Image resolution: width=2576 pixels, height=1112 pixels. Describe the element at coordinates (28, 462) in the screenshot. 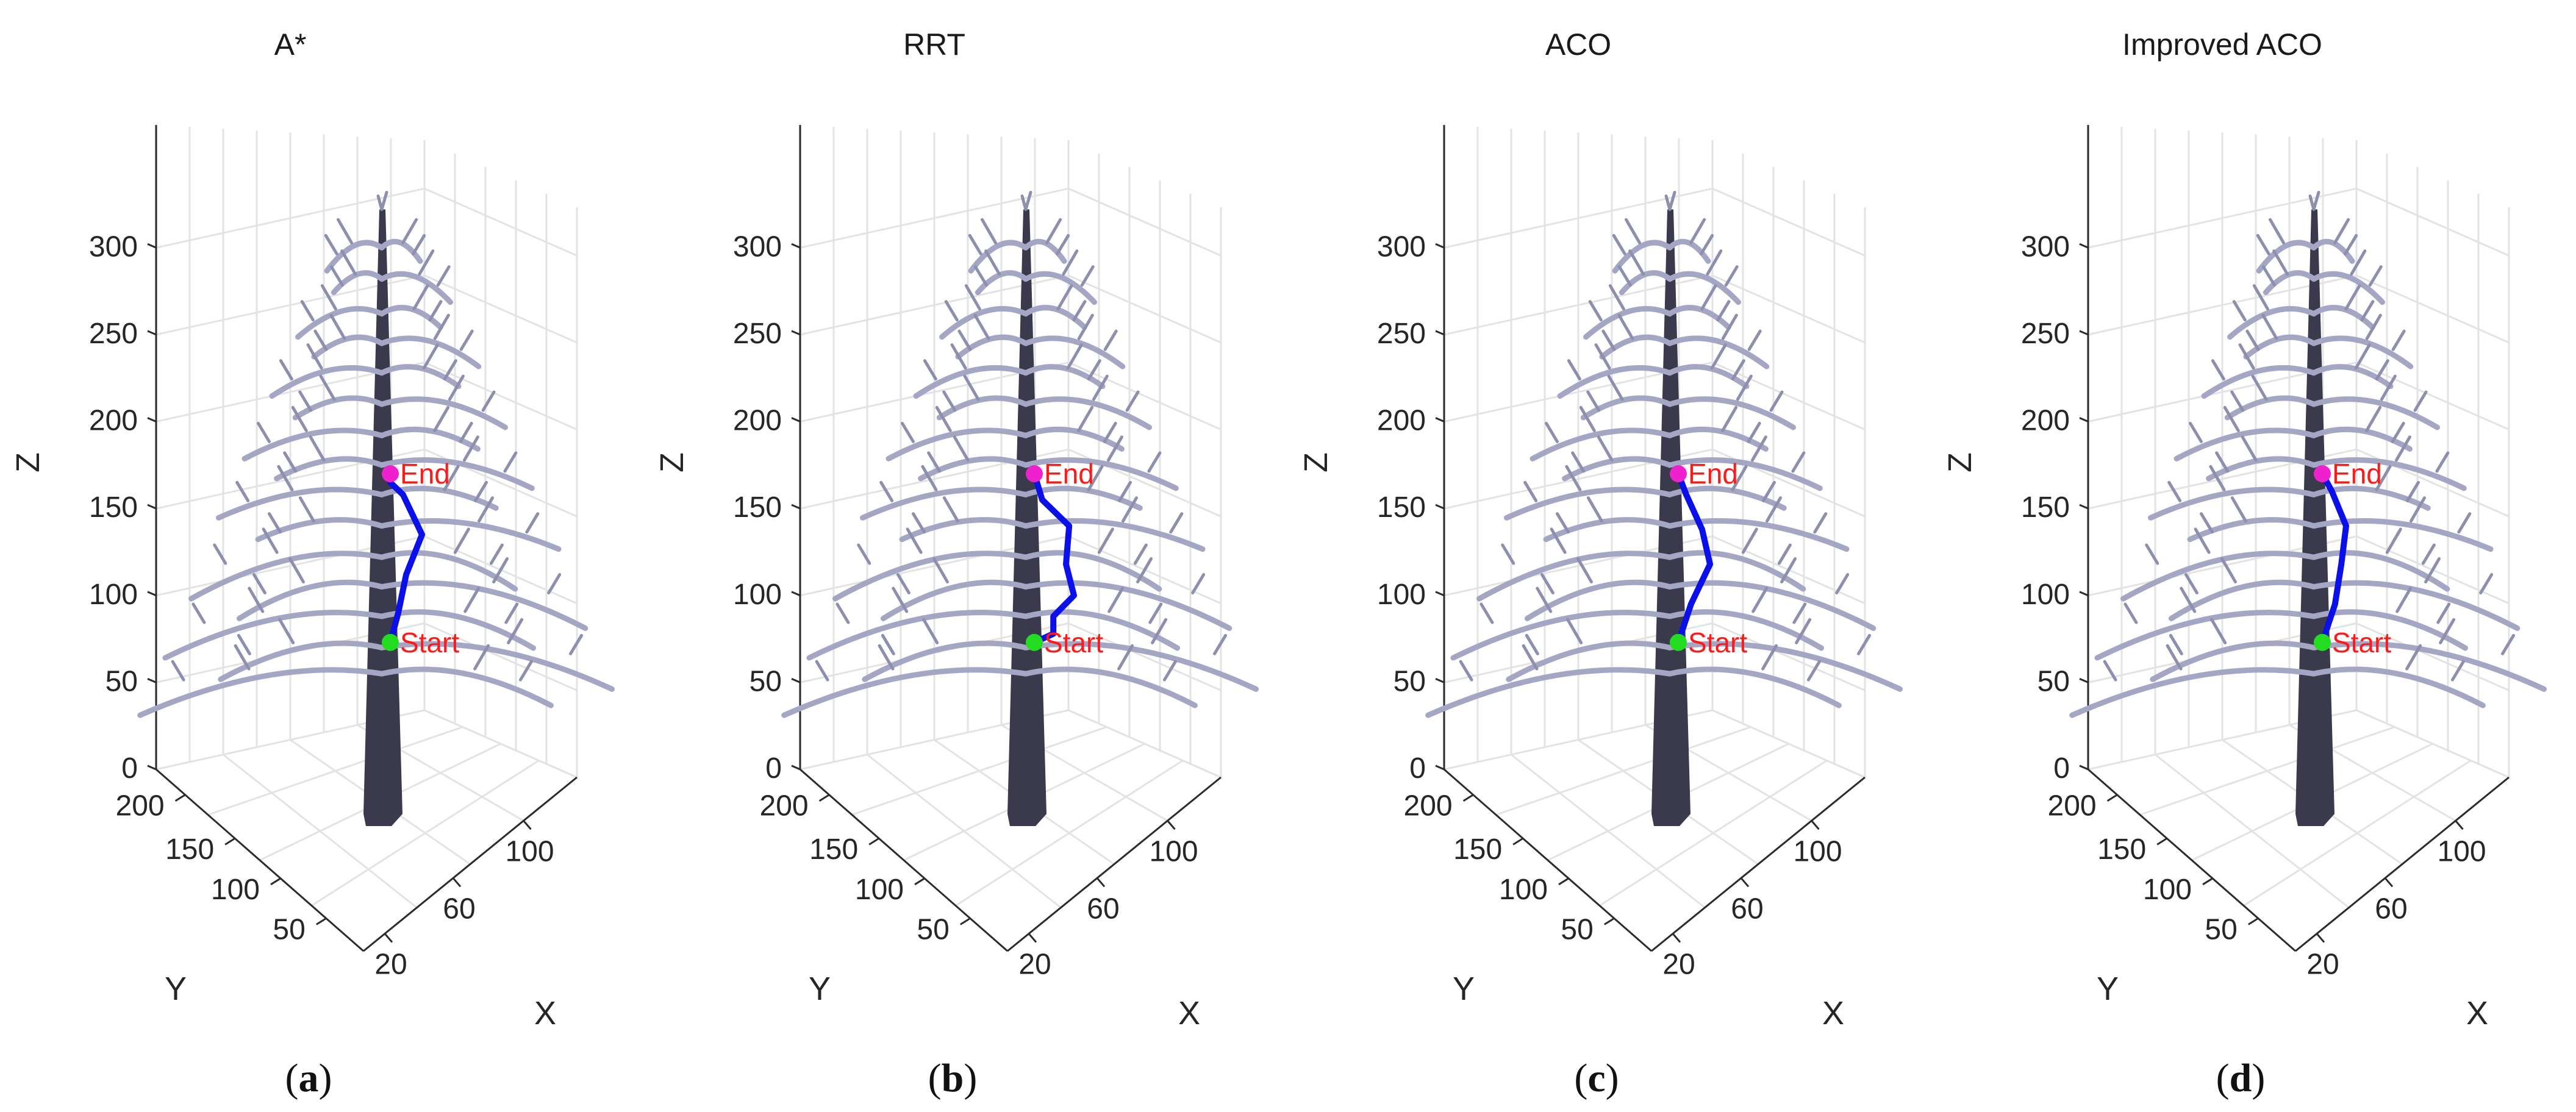

I see `z-axis-label: Z` at that location.